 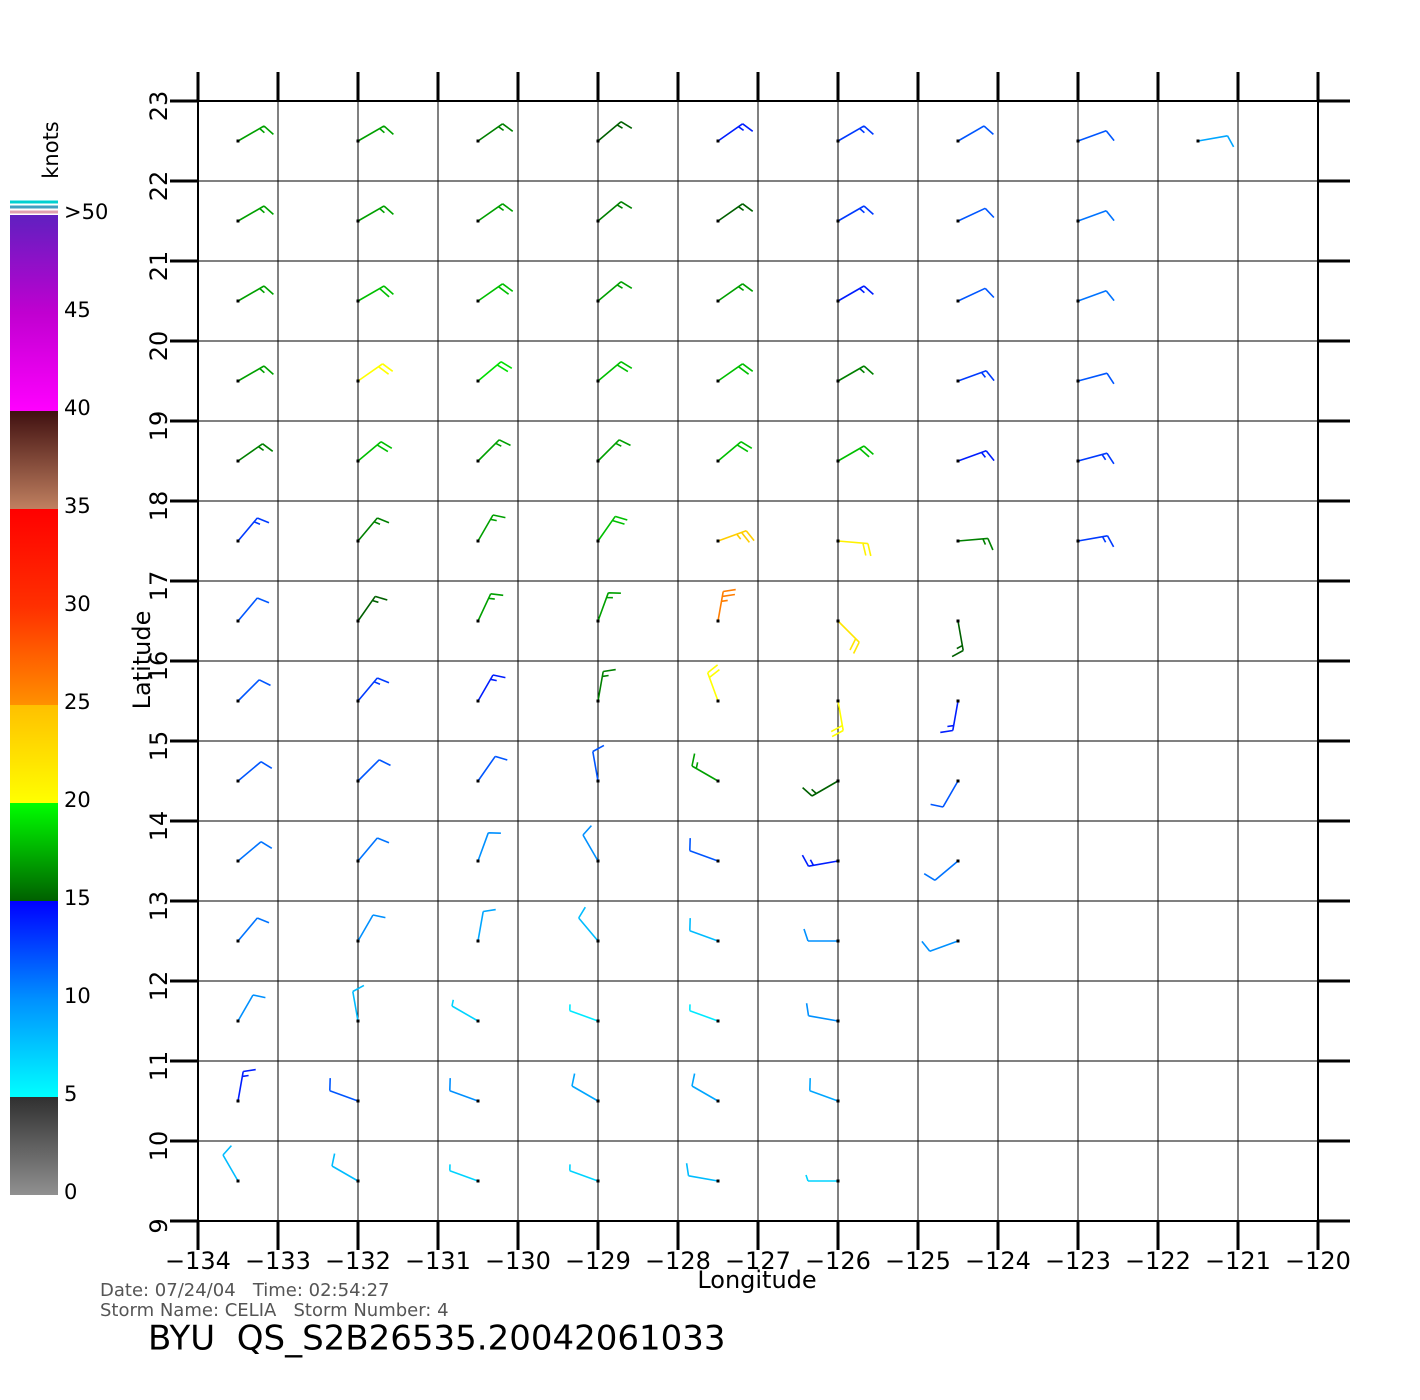 I want to click on colorbar-tick-label: 0, so click(x=70, y=1192).